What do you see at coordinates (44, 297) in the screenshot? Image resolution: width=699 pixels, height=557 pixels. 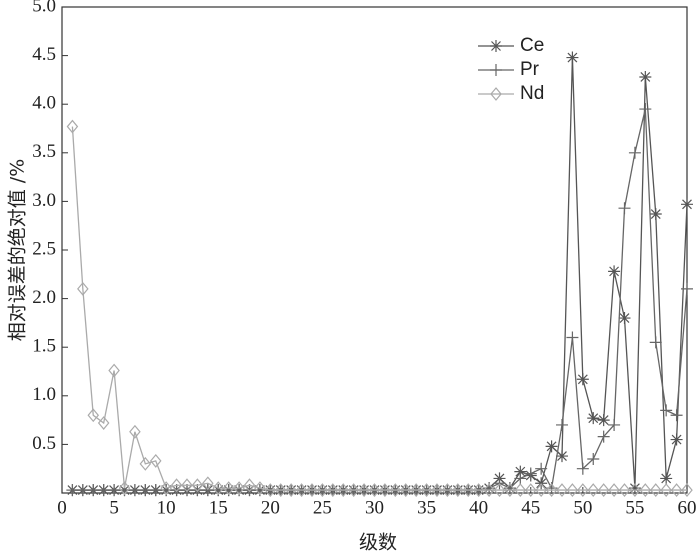 I see `y-tick-label: 2.0` at bounding box center [44, 297].